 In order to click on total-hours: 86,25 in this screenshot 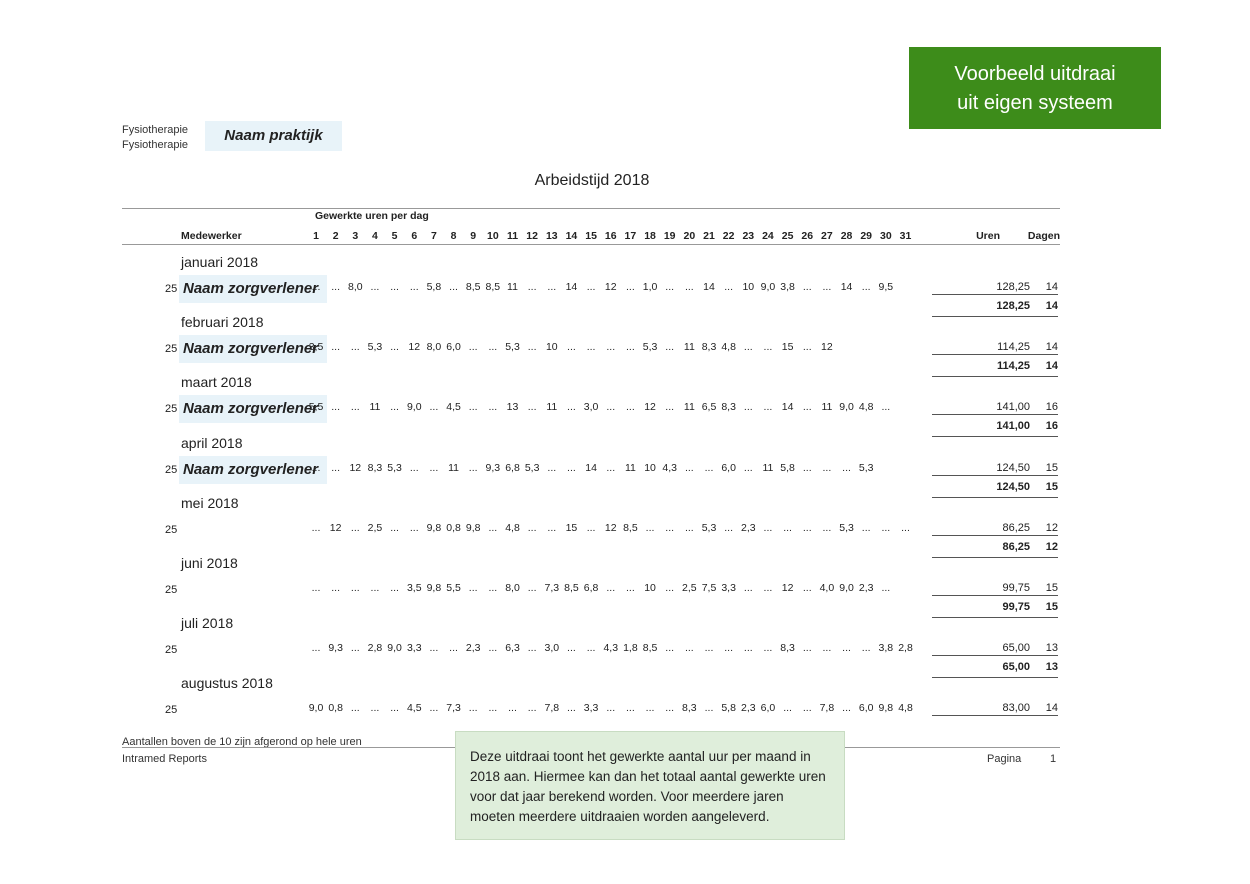, I will do `click(1016, 546)`.